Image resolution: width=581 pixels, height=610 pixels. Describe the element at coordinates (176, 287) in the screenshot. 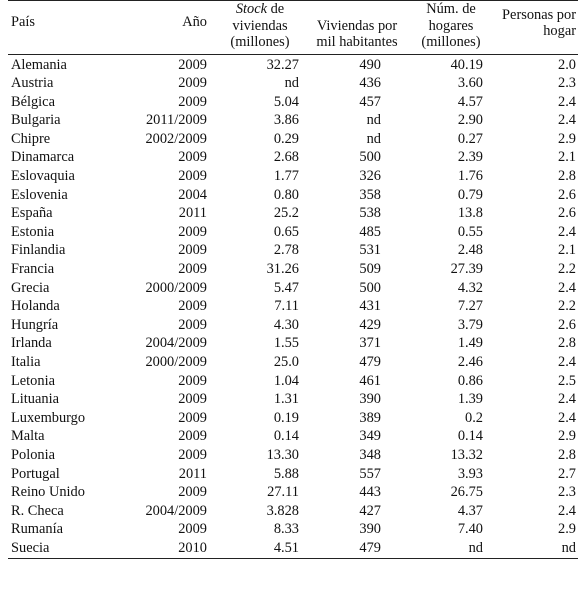

I see `cell-anio: 2000/2009` at that location.